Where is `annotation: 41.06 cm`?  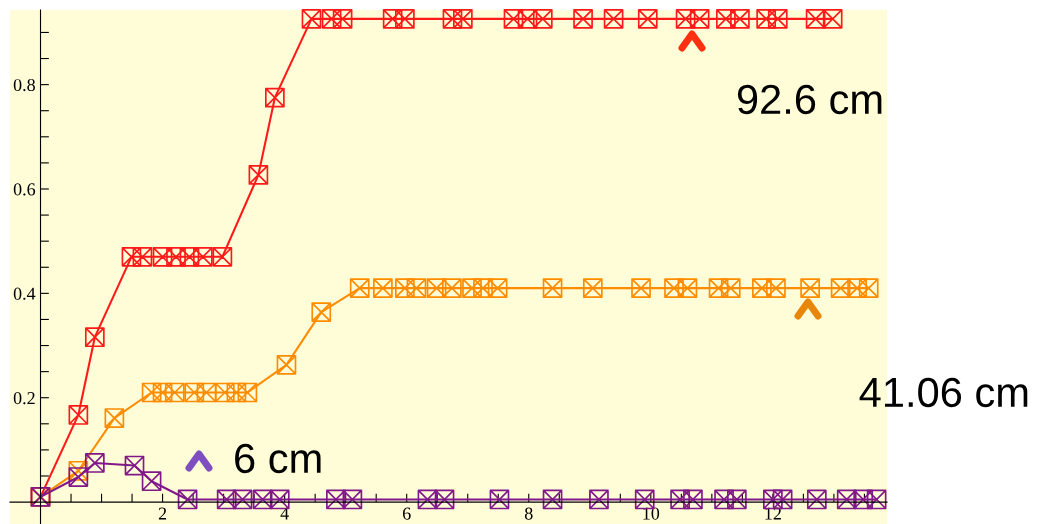
annotation: 41.06 cm is located at coordinates (943, 392).